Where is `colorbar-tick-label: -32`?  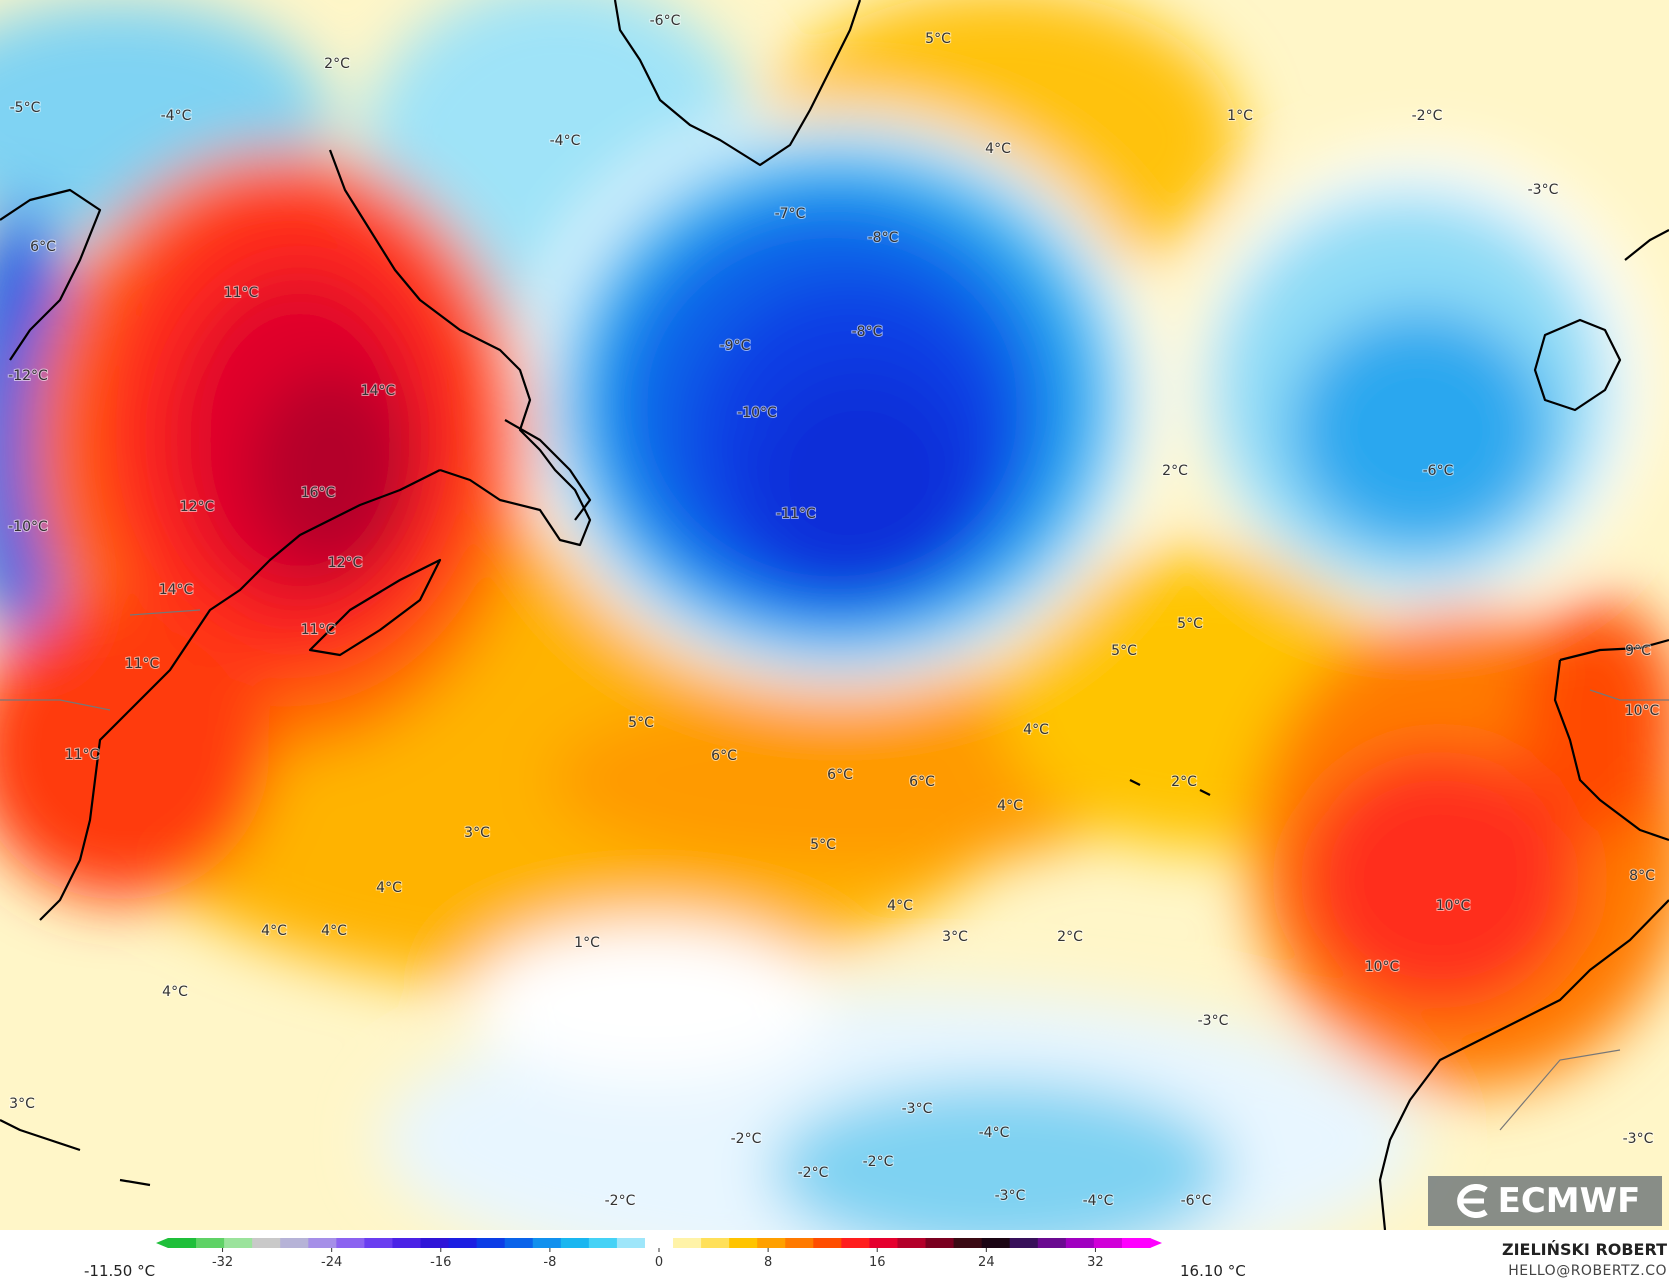 colorbar-tick-label: -32 is located at coordinates (222, 1262).